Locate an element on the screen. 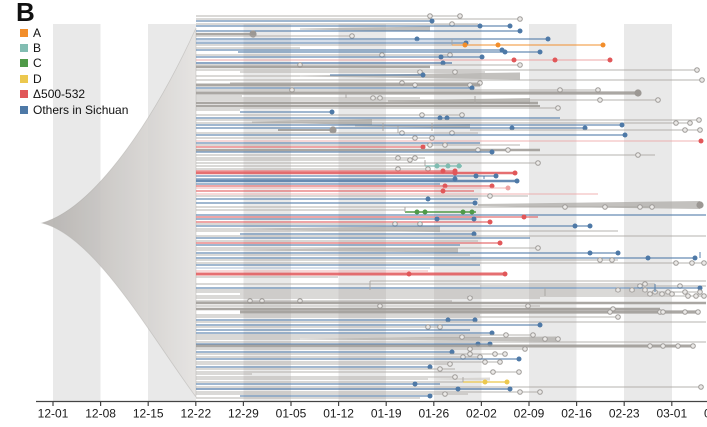 This screenshot has height=427, width=707. legend-label: B is located at coordinates (37, 48).